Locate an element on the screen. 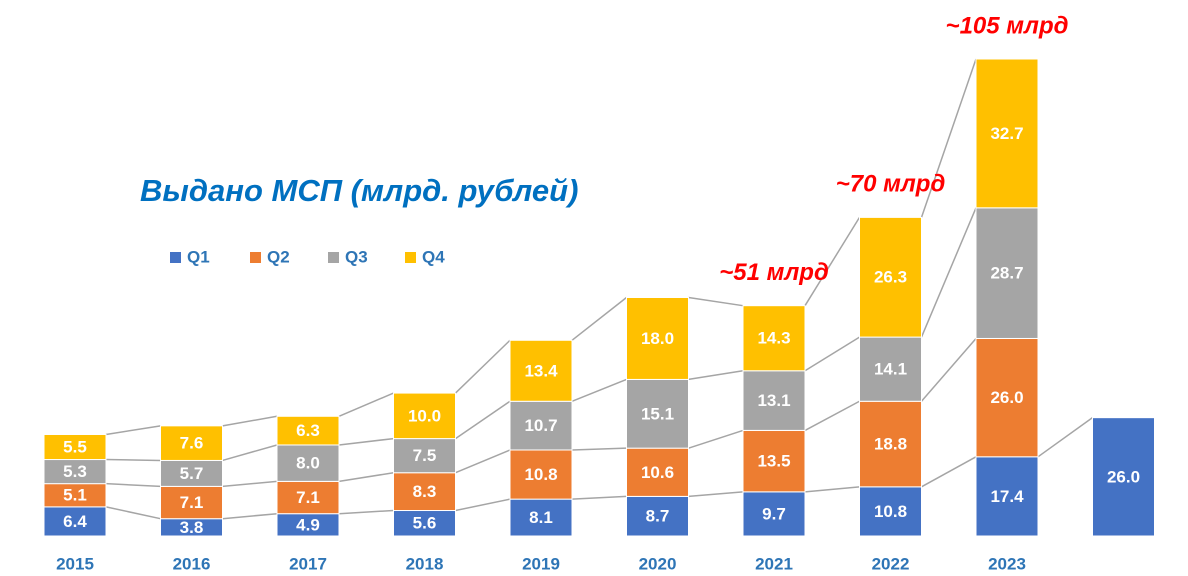 This screenshot has height=576, width=1188. legend-label: Q3 is located at coordinates (356, 256).